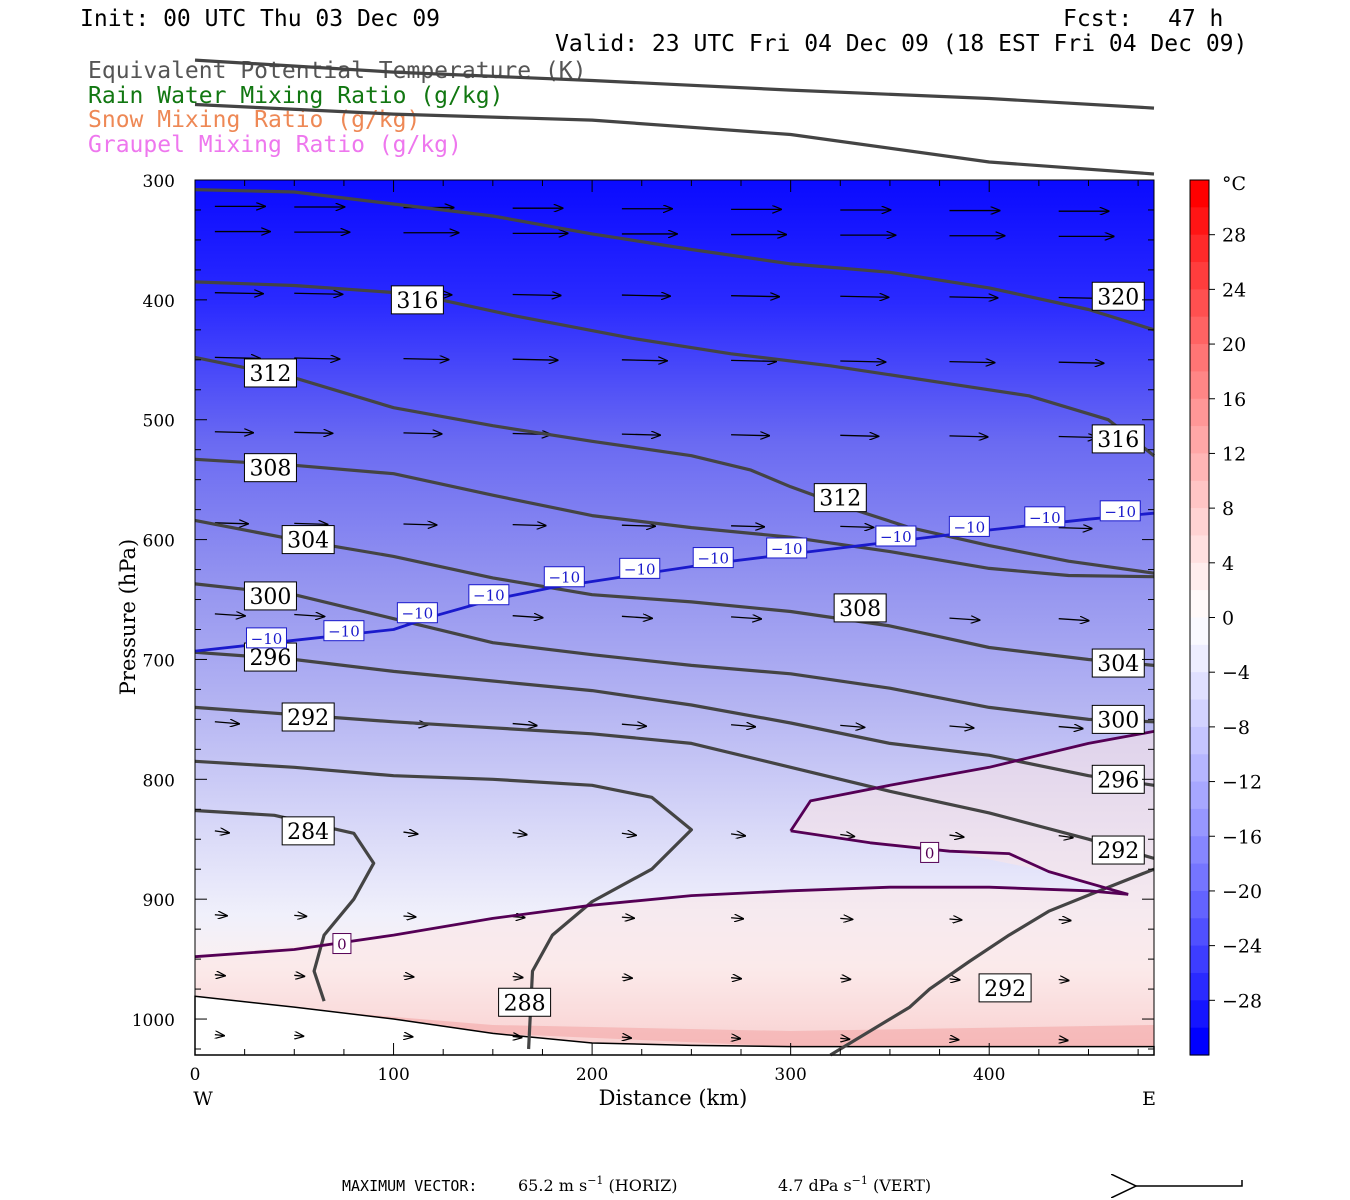 The width and height of the screenshot is (1350, 1200). I want to click on colorbar-tick-label: −20, so click(1242, 892).